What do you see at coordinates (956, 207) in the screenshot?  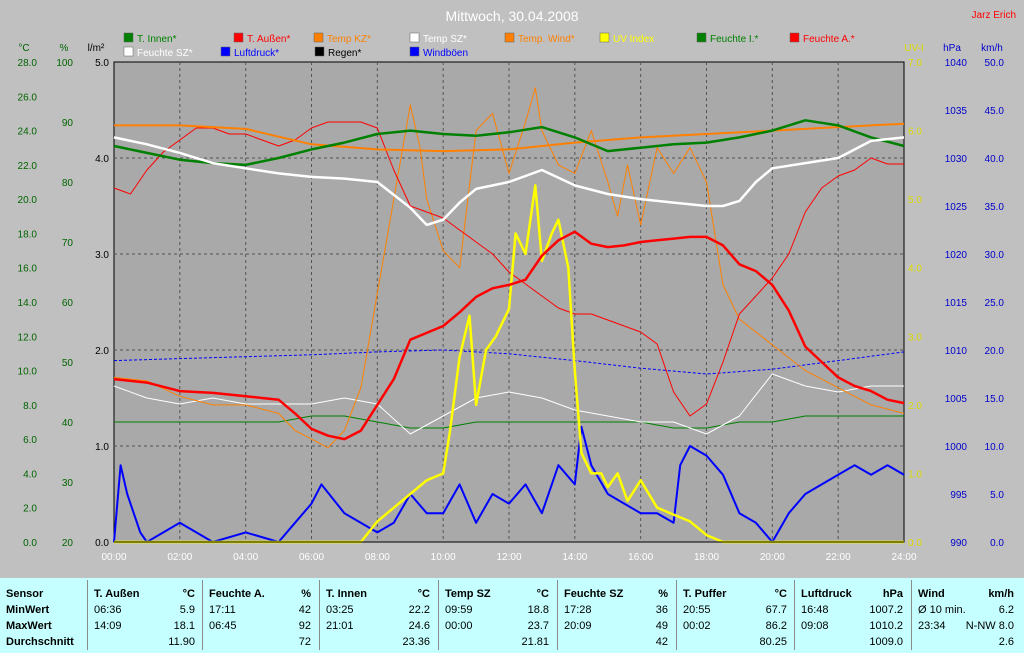 I see `pressure-tick-label: 1025` at bounding box center [956, 207].